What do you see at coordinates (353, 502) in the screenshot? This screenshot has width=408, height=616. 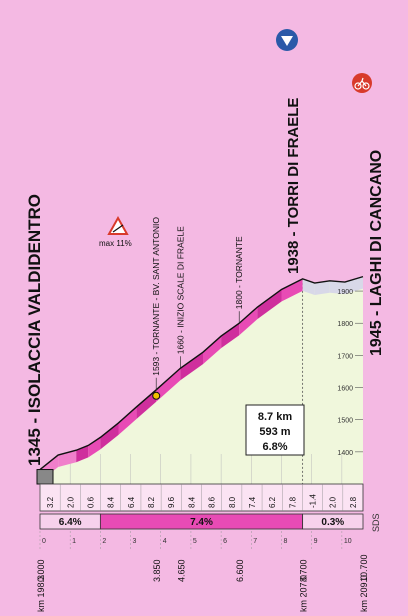 I see `segment-gradient-value: 2.8` at bounding box center [353, 502].